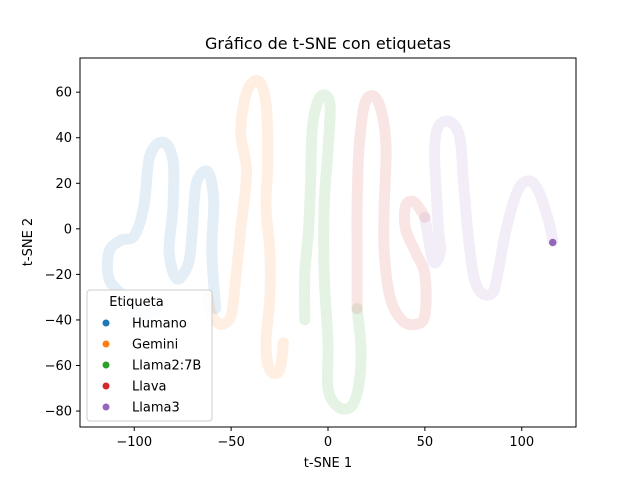  I want to click on x-axis-ticks: −100 −50 0 50 100, so click(325, 438).